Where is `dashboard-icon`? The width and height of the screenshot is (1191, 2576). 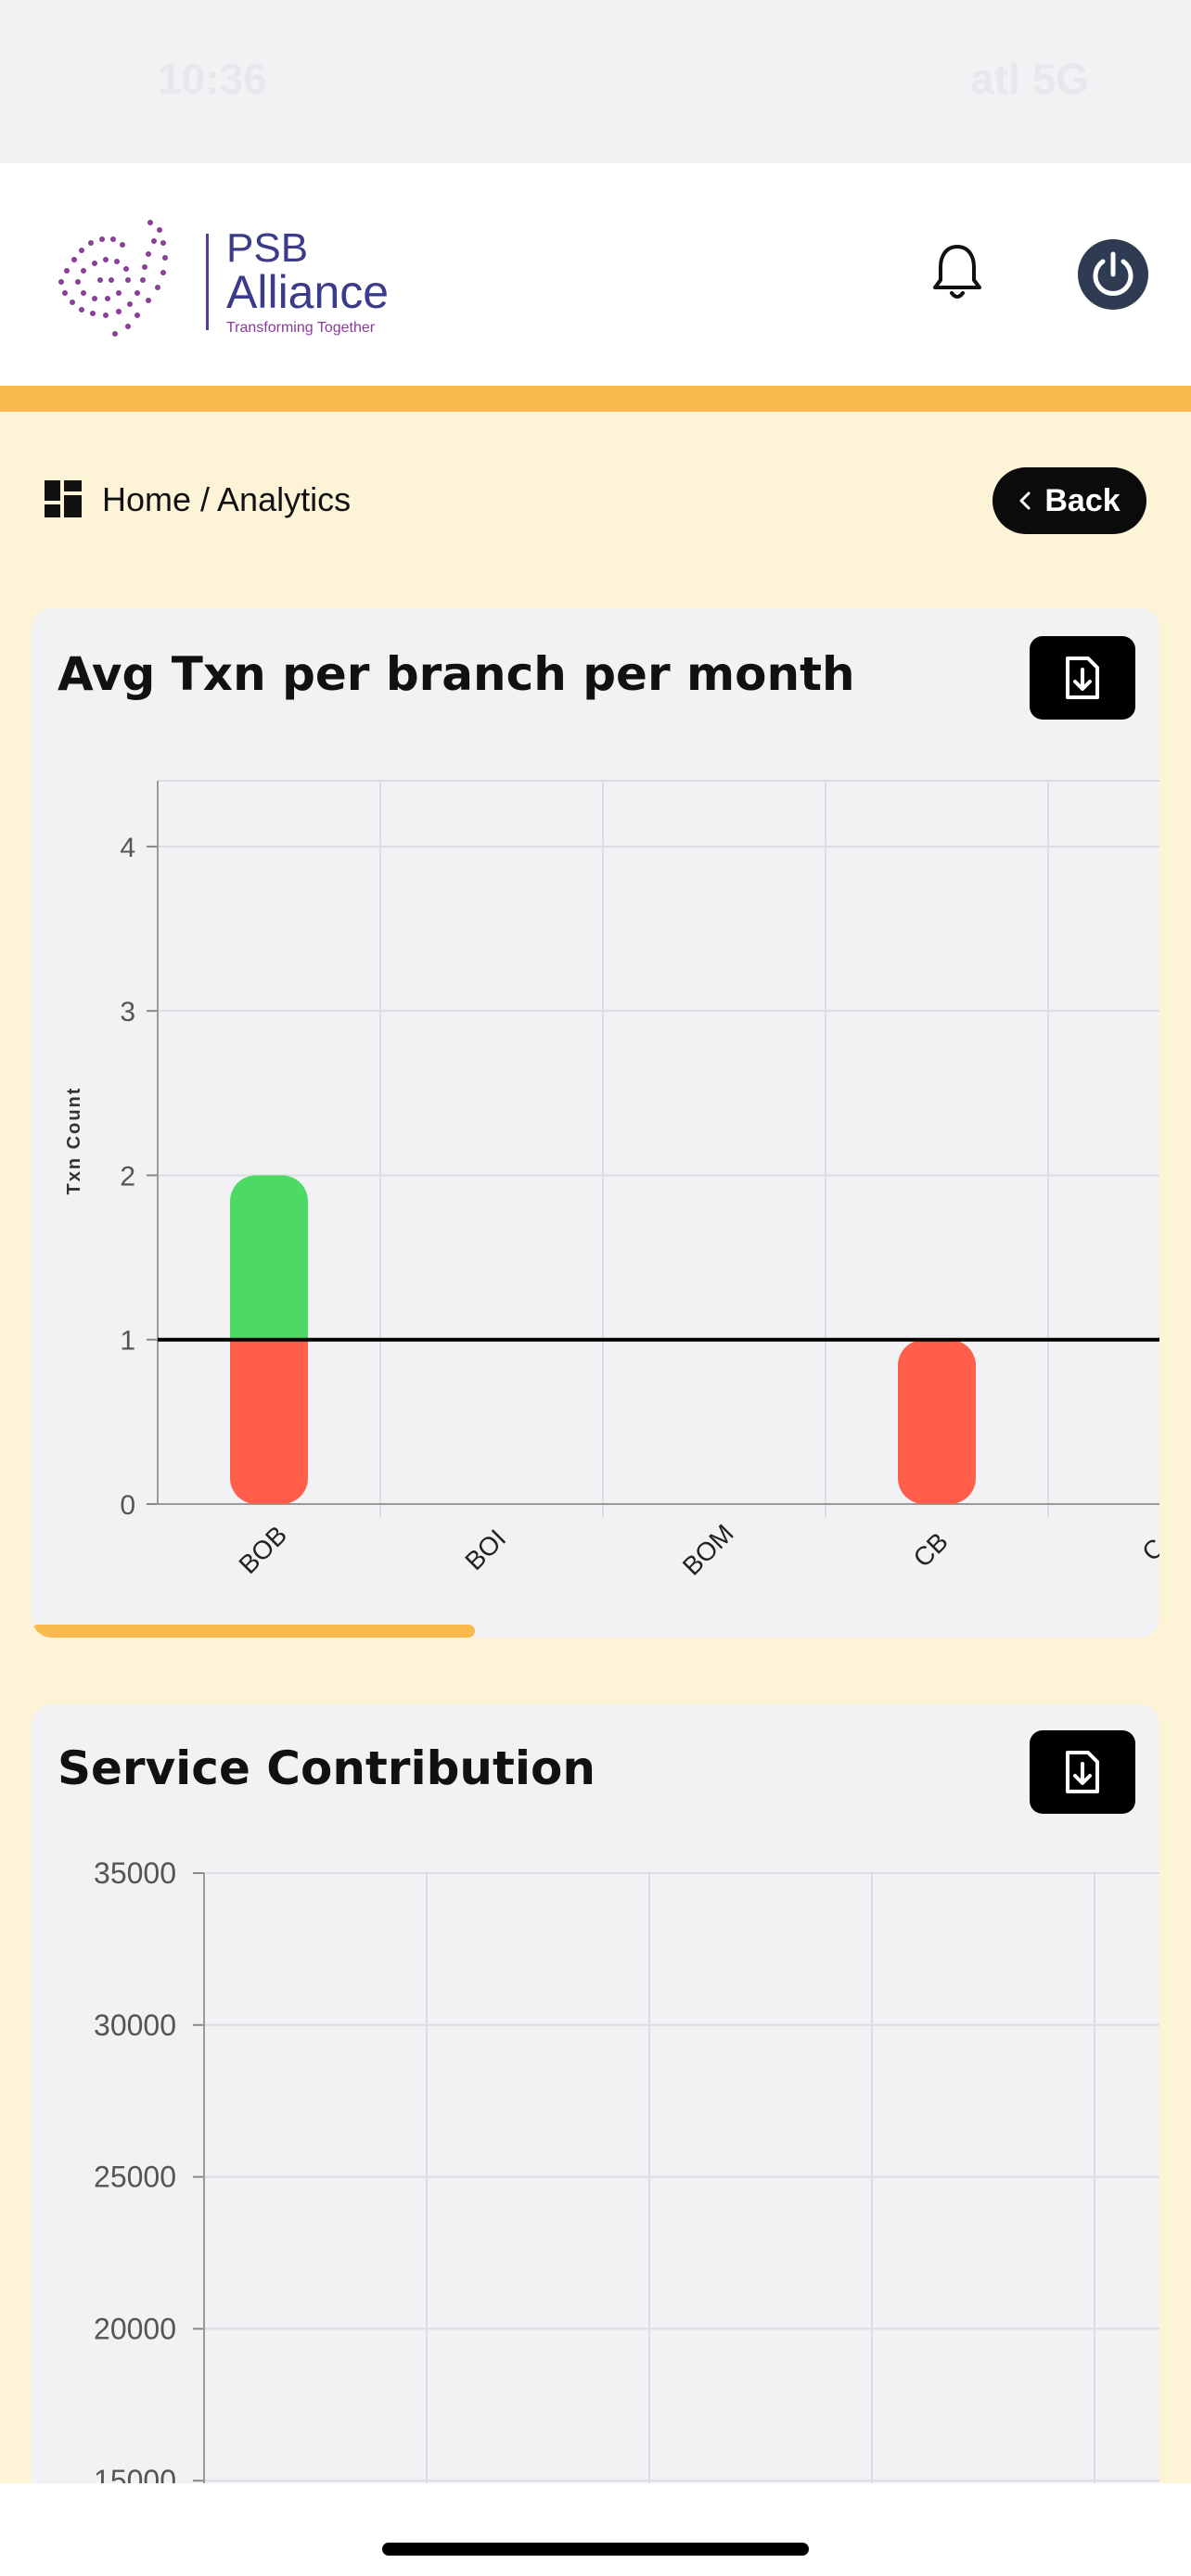 dashboard-icon is located at coordinates (63, 499).